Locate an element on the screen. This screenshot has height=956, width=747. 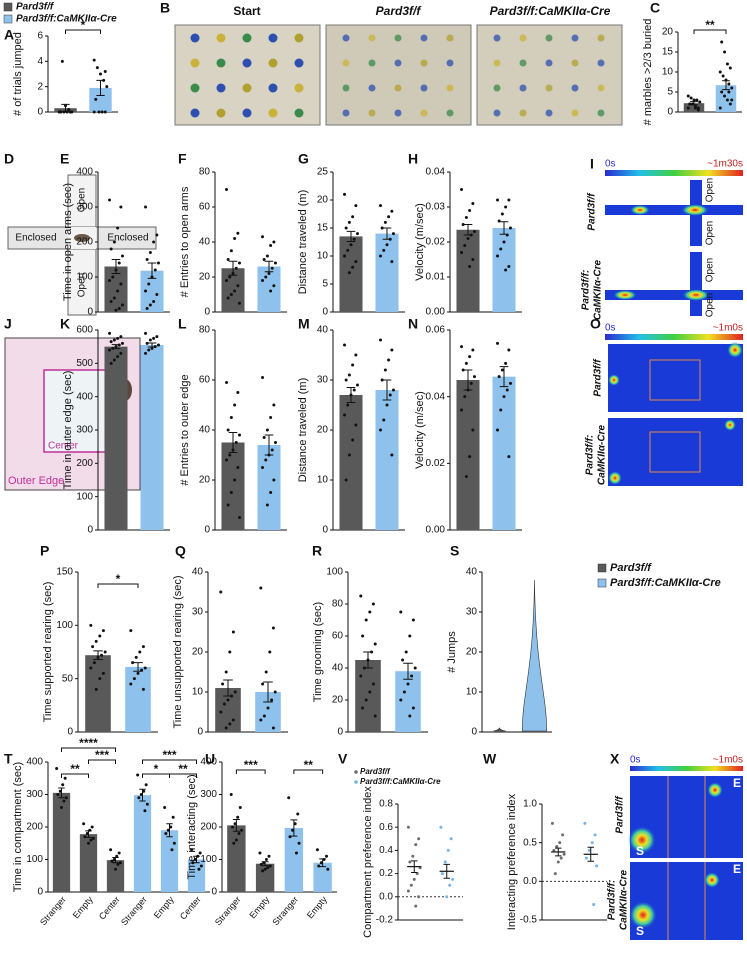
arm-label: Enclosed is located at coordinates (35, 238).